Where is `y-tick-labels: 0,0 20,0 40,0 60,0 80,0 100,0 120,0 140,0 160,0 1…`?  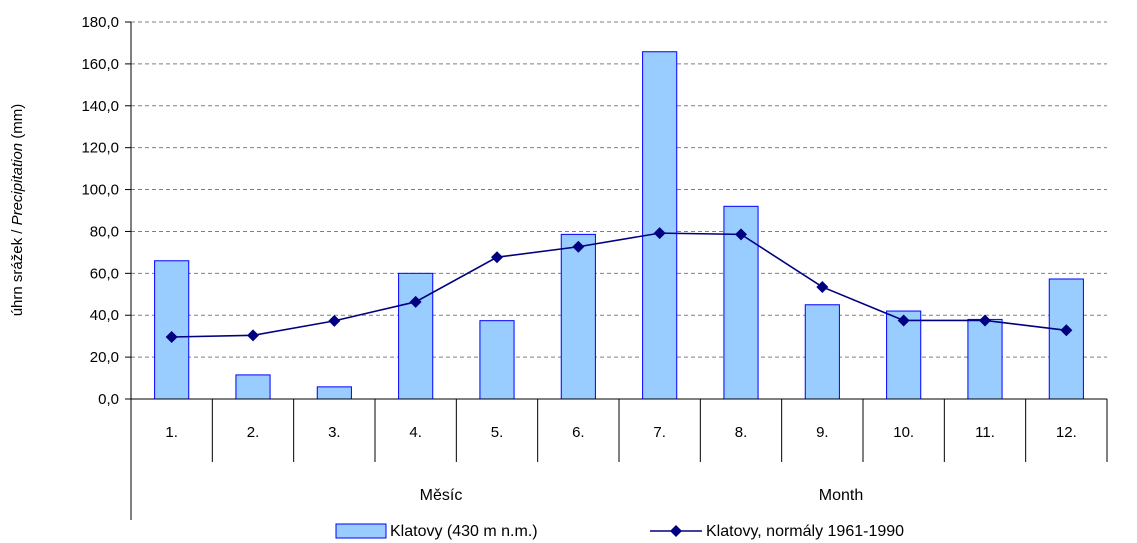 y-tick-labels: 0,0 20,0 40,0 60,0 80,0 100,0 120,0 140,0 160,0 1… is located at coordinates (100, 211).